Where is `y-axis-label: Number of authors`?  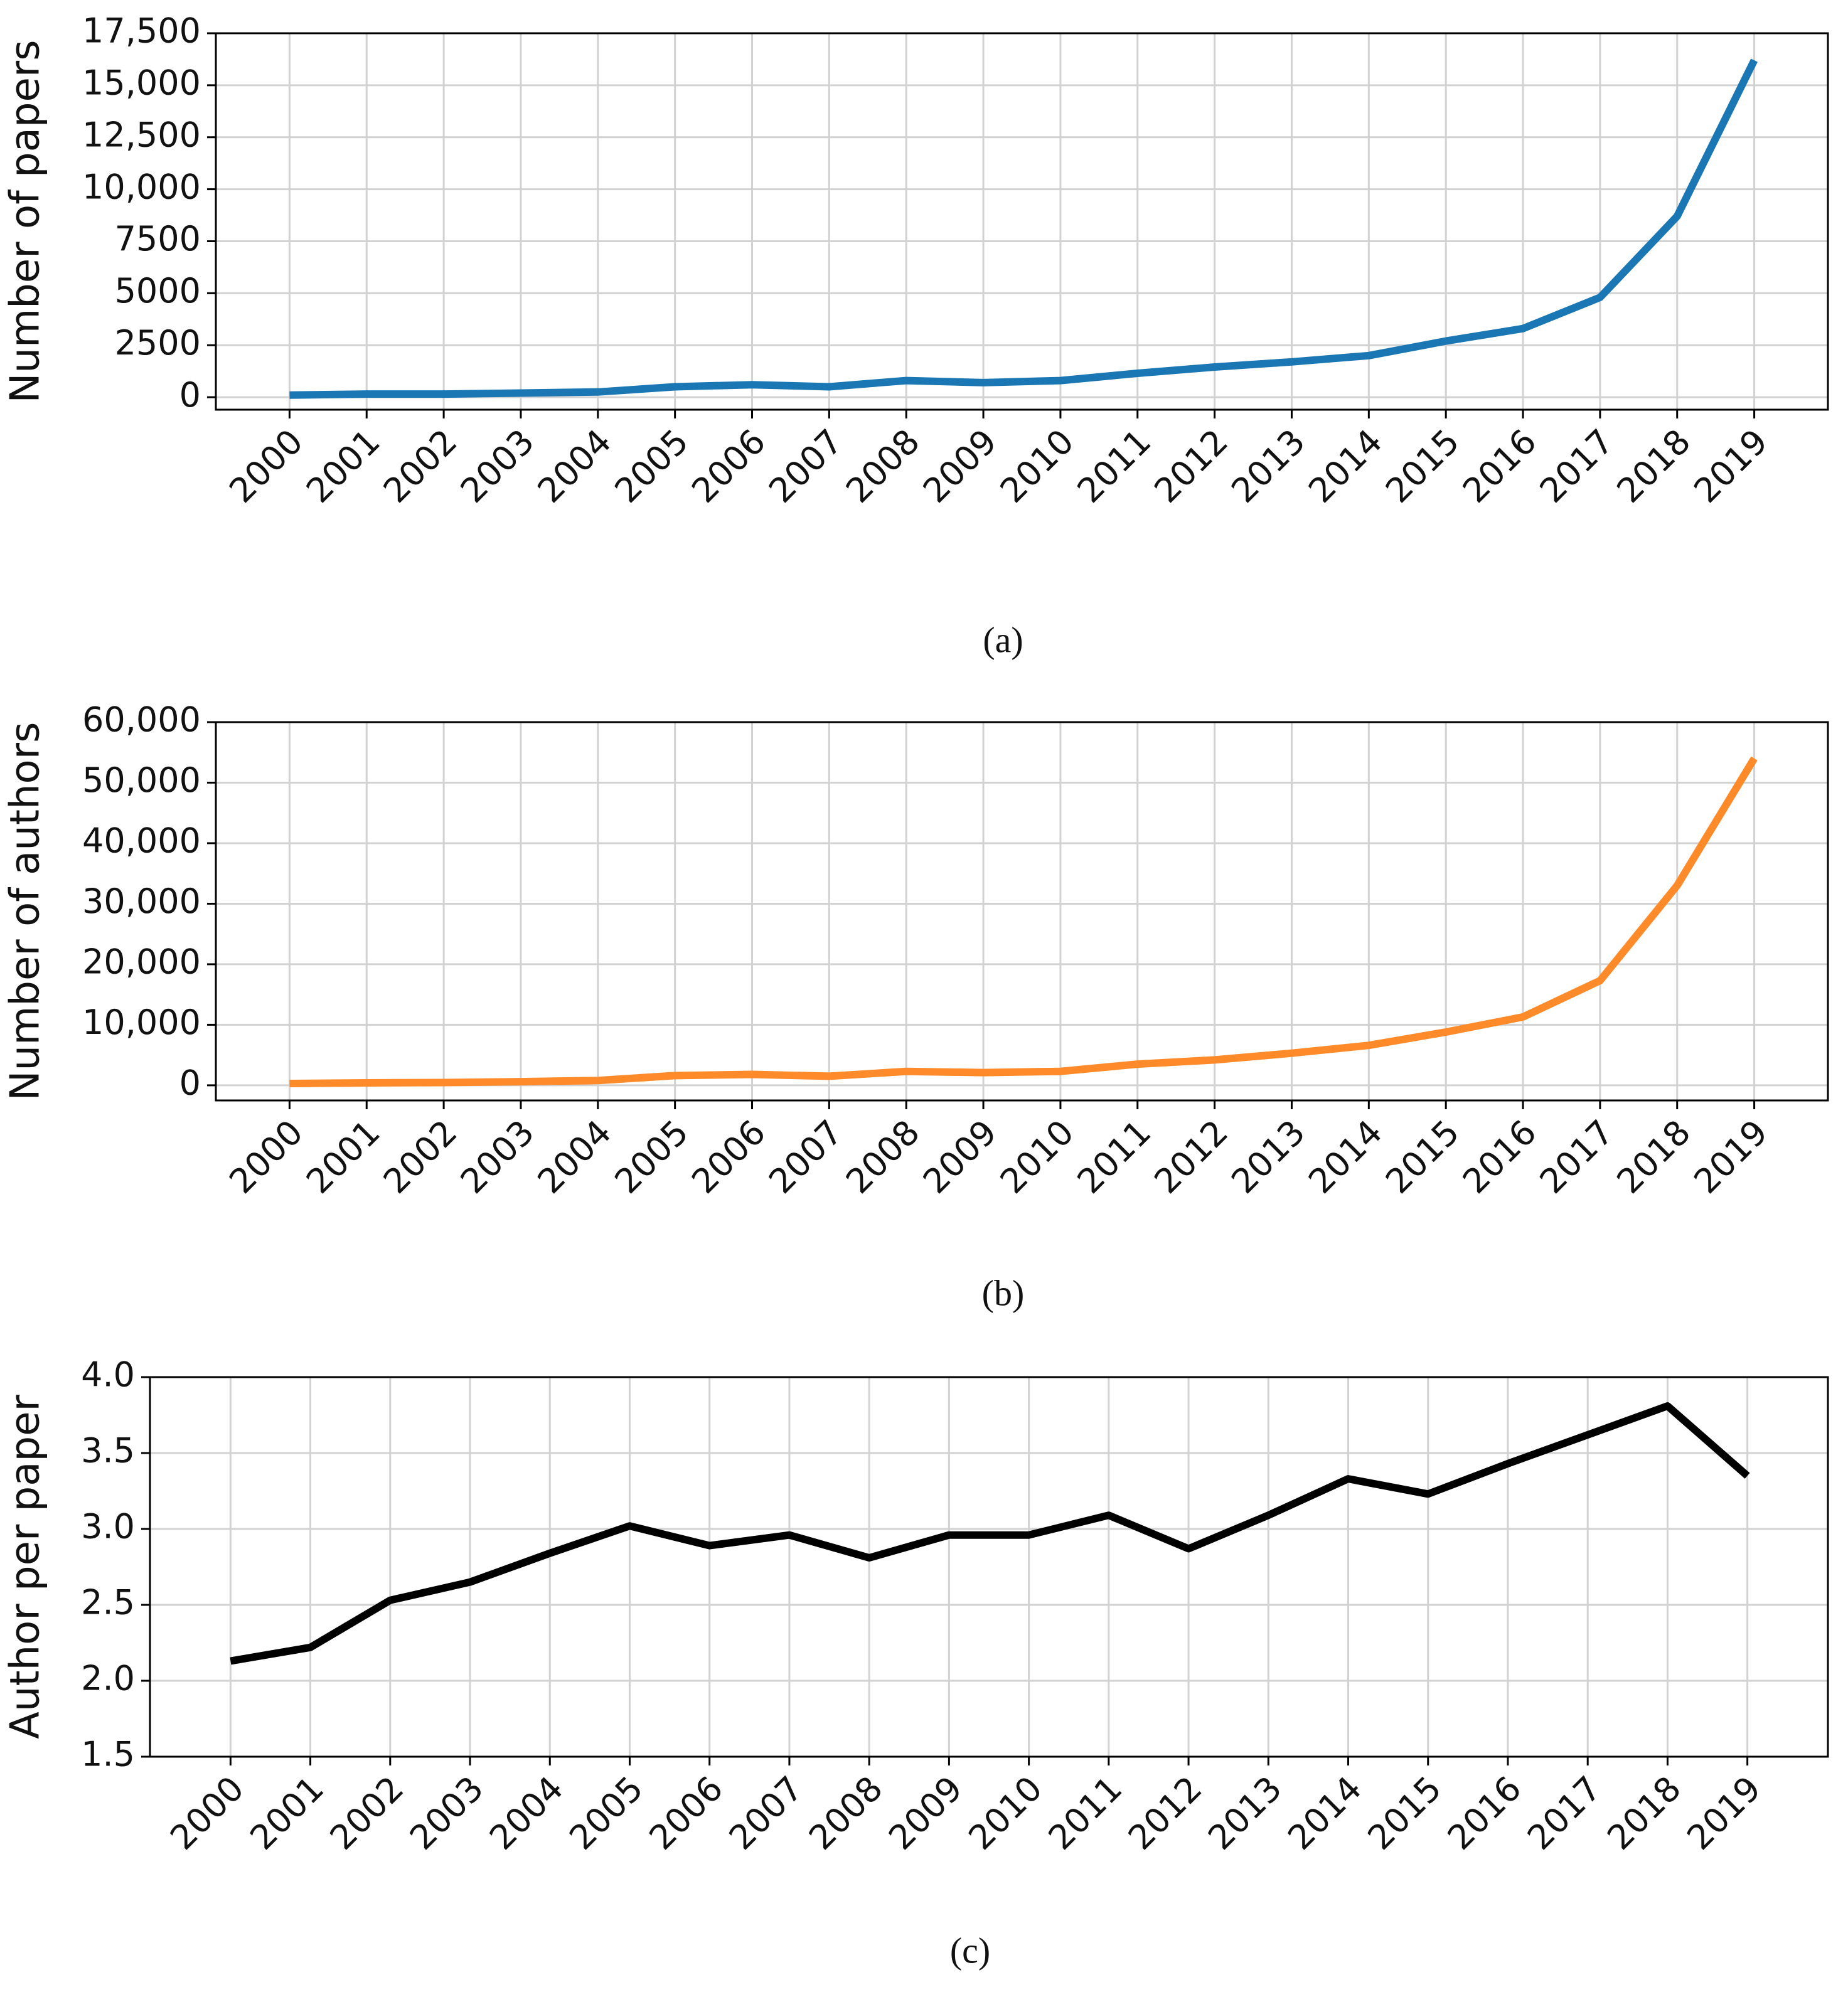
y-axis-label: Number of authors is located at coordinates (26, 911).